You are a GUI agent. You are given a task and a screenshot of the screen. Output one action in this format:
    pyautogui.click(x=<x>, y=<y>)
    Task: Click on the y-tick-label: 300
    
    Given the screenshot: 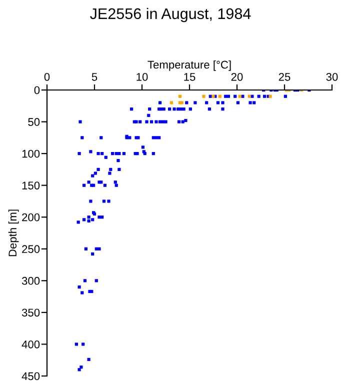 What is the action you would take?
    pyautogui.click(x=31, y=280)
    